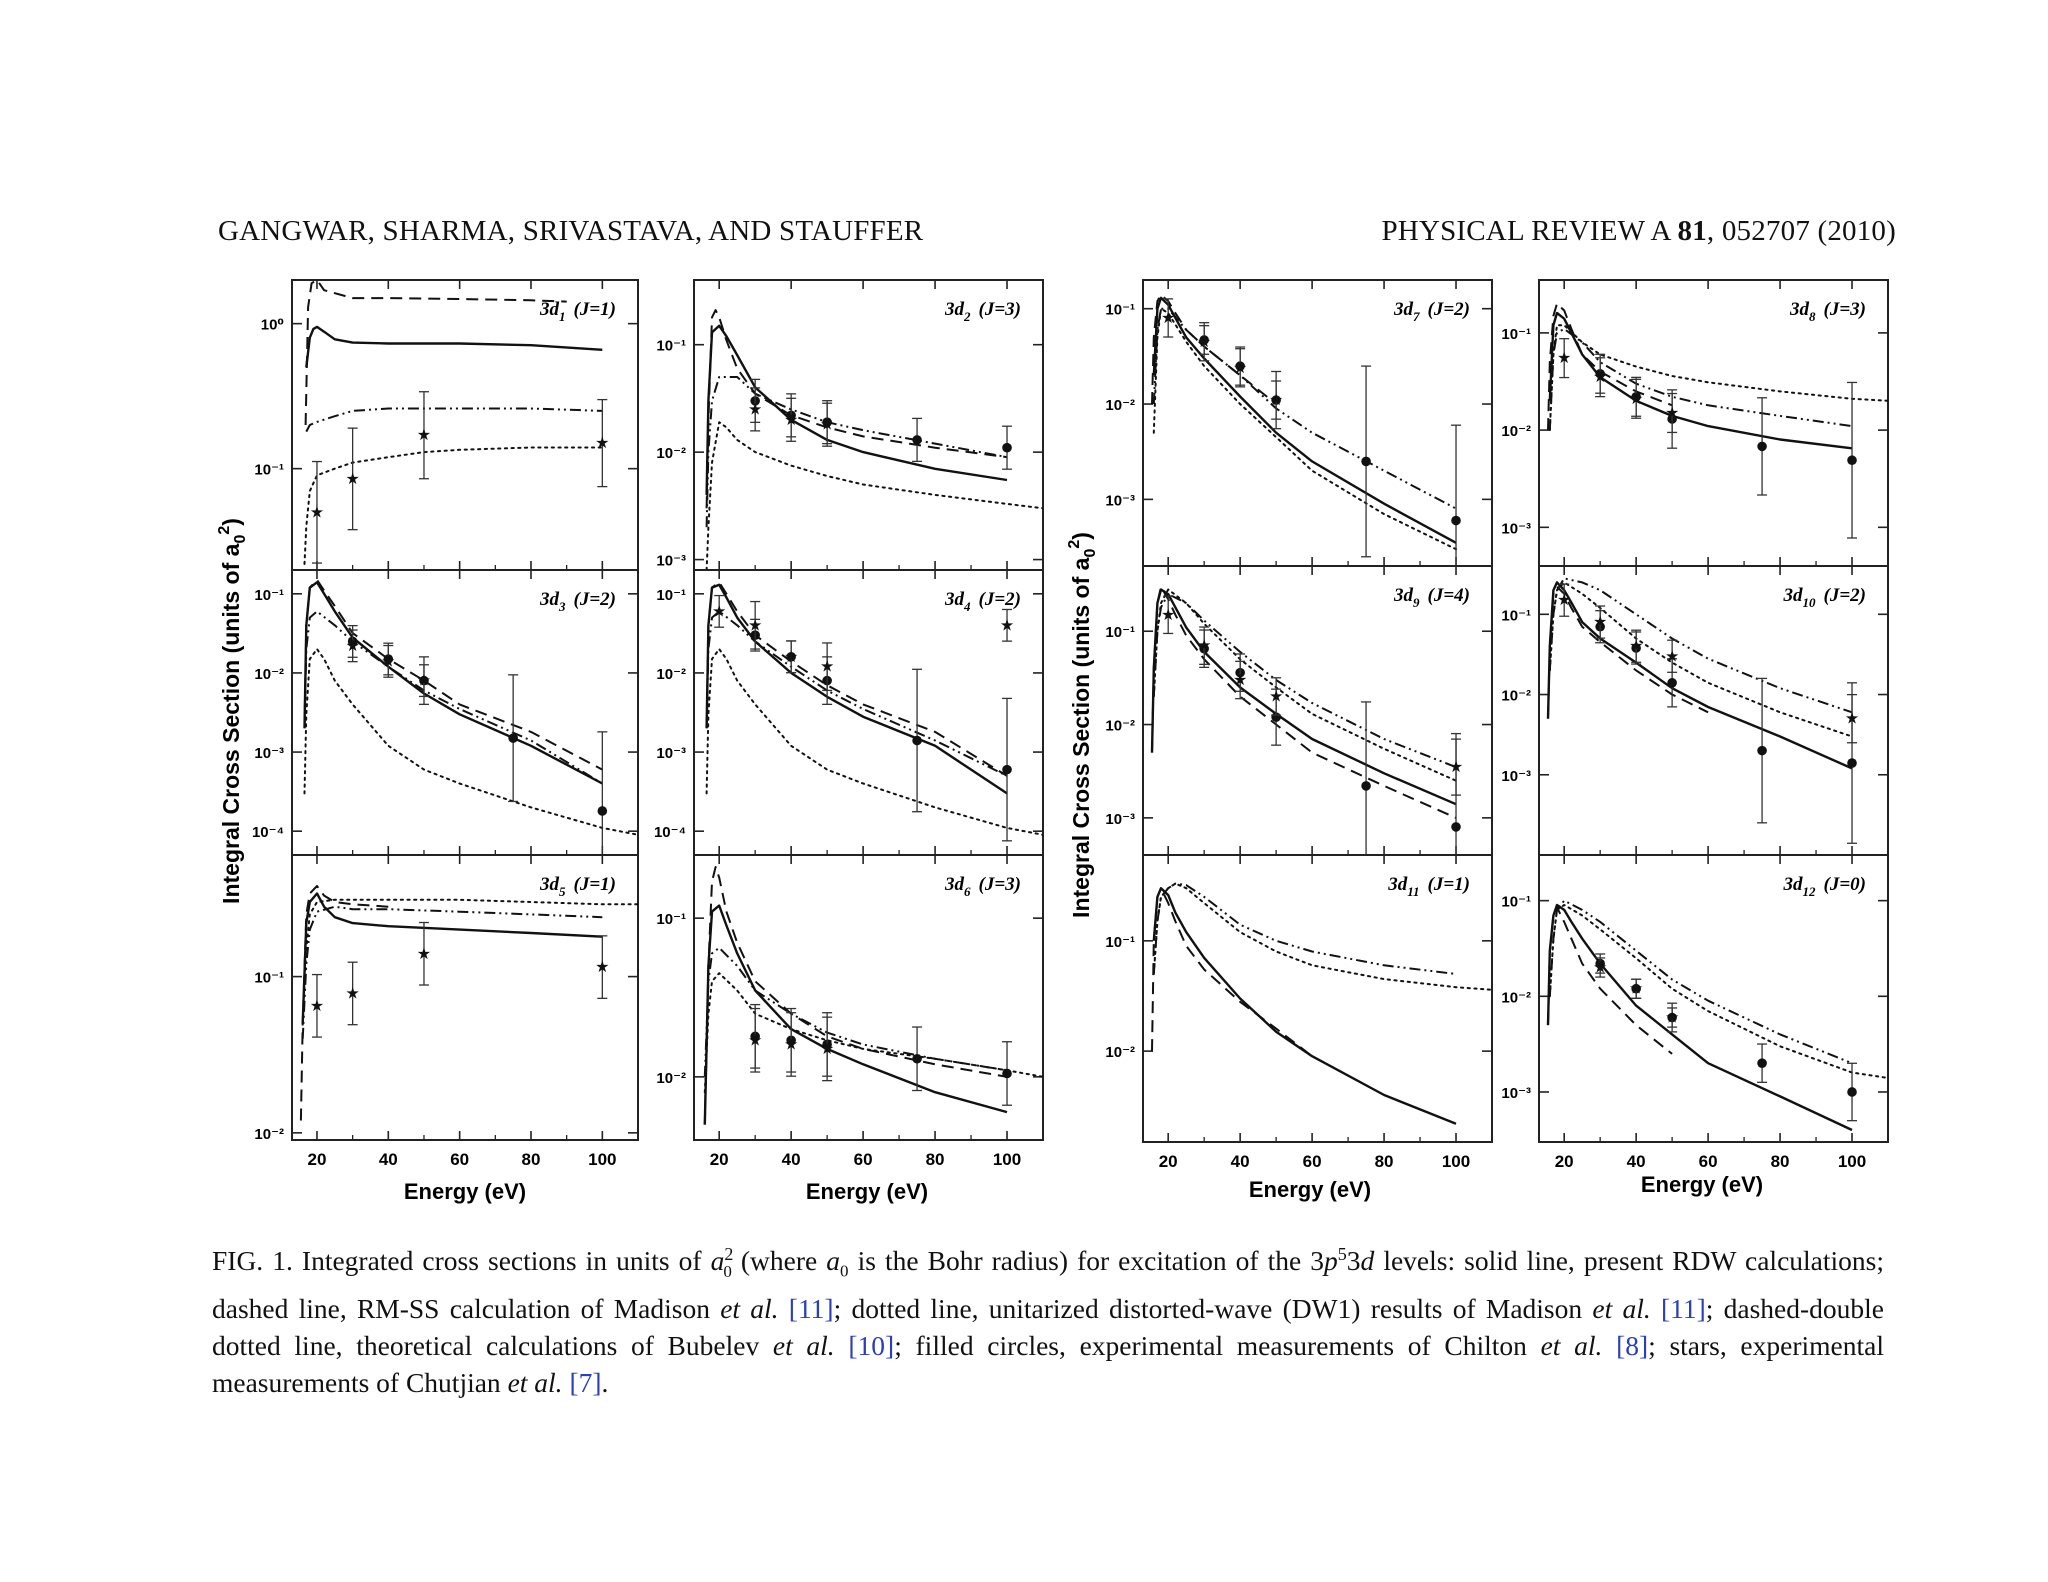  What do you see at coordinates (585, 1382) in the screenshot?
I see `citation-link-7: [7]` at bounding box center [585, 1382].